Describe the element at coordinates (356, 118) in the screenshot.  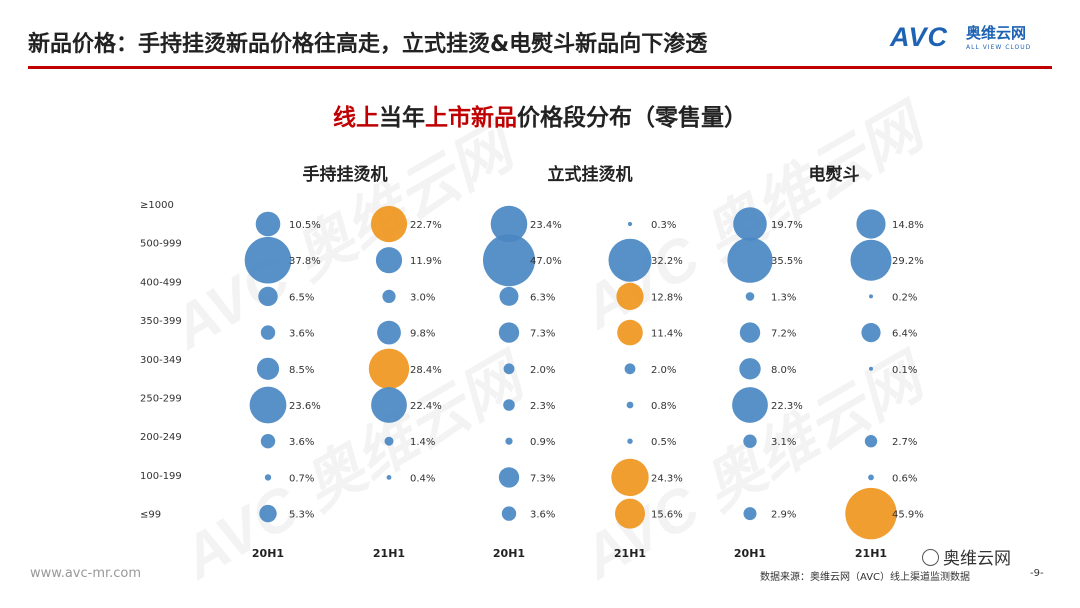
I see `chart-title-part-1: 线上` at that location.